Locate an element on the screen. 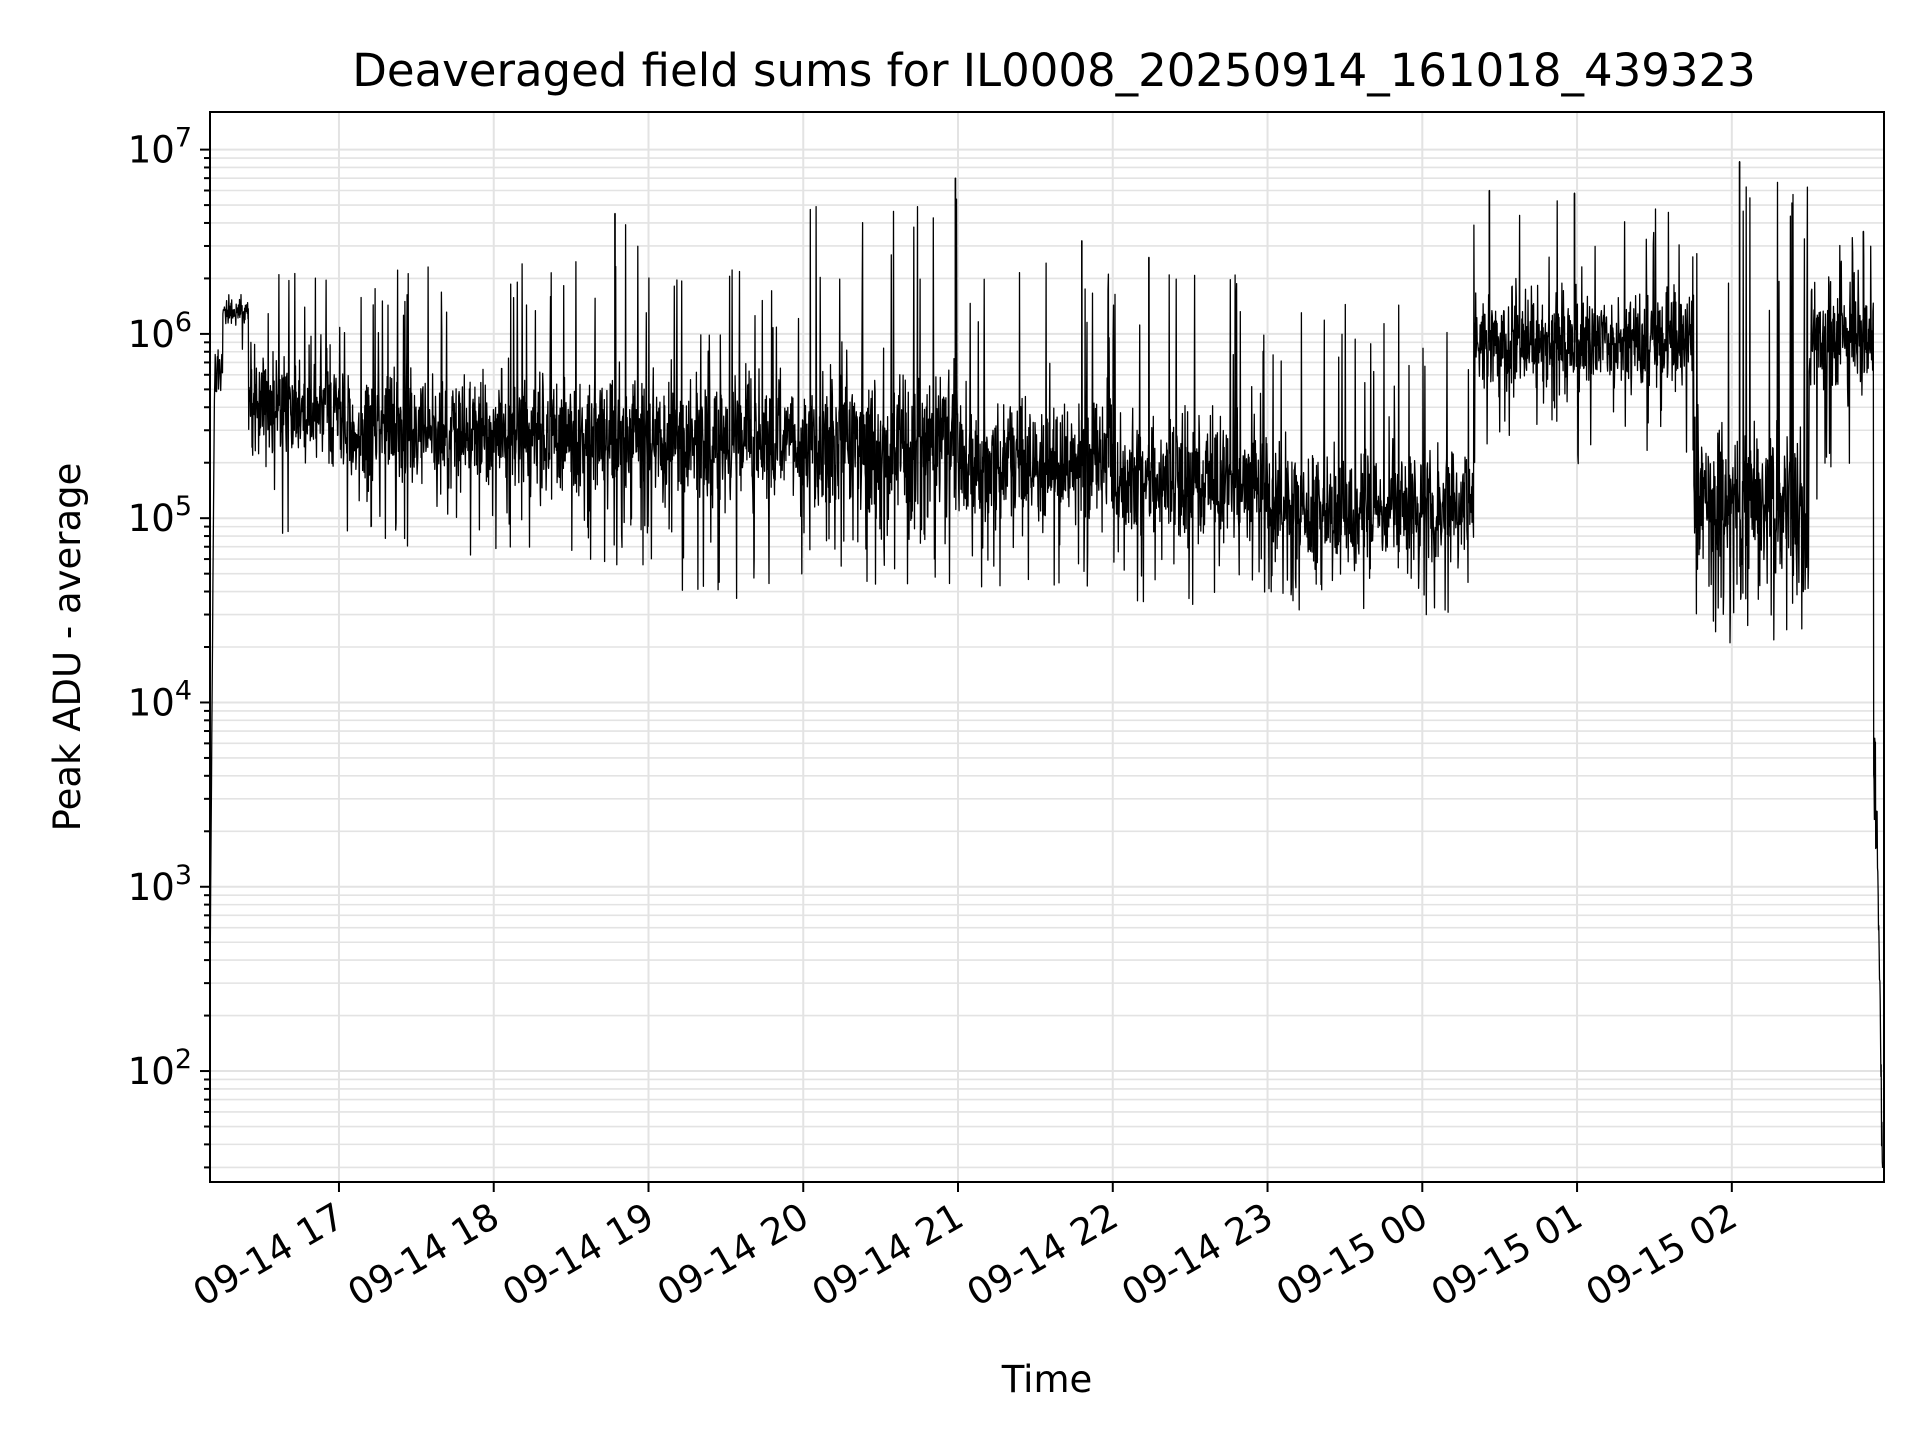 This screenshot has width=1920, height=1440. y-axis-label: Peak ADU - average is located at coordinates (67, 647).